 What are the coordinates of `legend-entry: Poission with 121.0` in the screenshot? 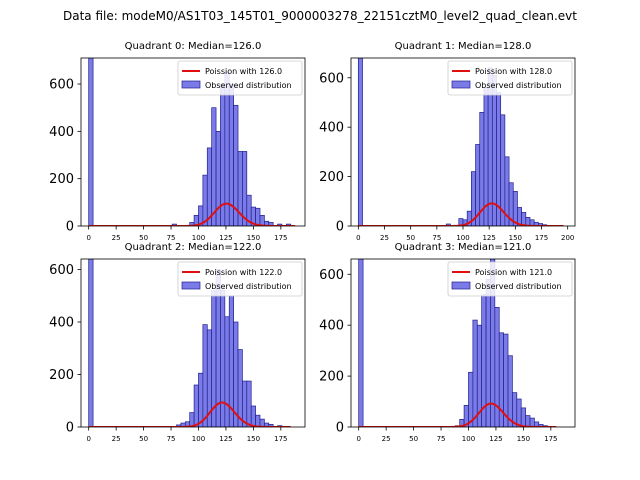 It's located at (513, 272).